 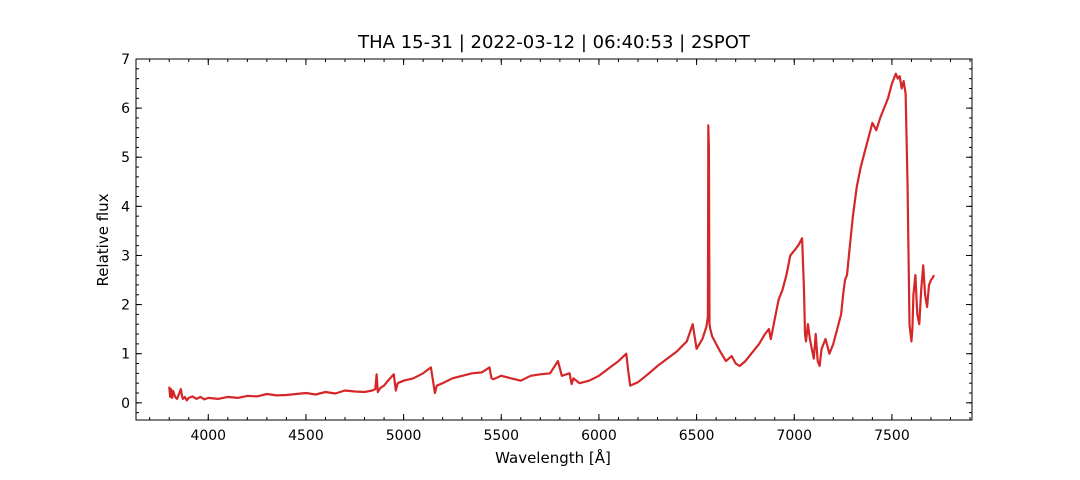 What do you see at coordinates (892, 436) in the screenshot?
I see `x-tick-label: 7500` at bounding box center [892, 436].